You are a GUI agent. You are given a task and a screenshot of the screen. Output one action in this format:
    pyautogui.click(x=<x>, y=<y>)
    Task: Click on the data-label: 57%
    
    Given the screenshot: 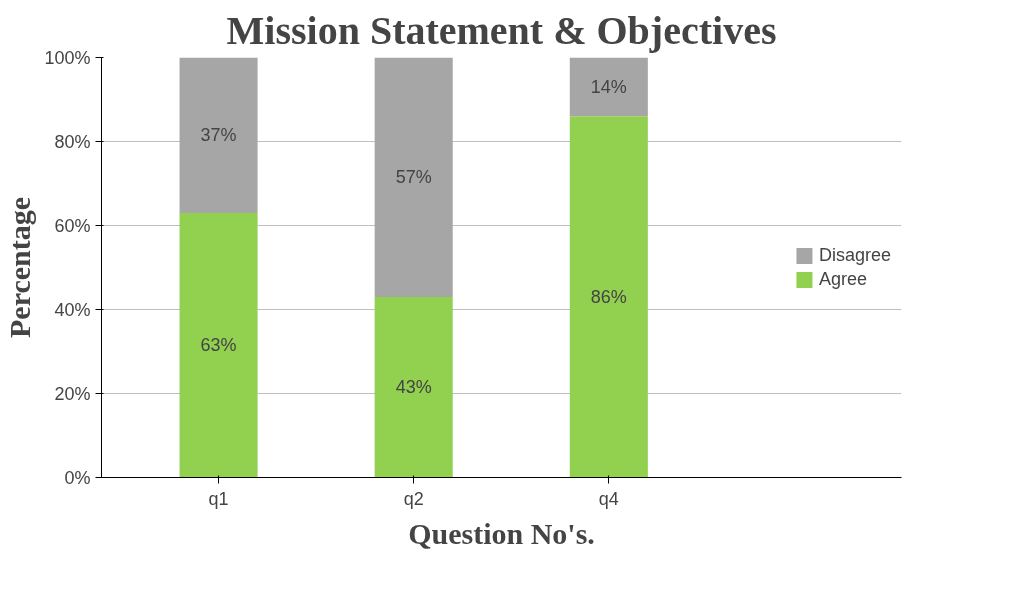 What is the action you would take?
    pyautogui.click(x=413, y=177)
    